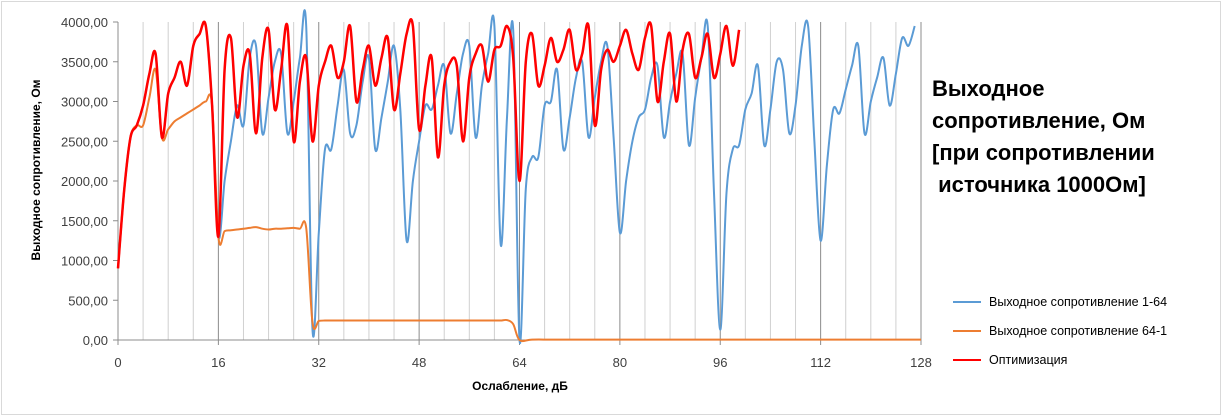 The height and width of the screenshot is (416, 1222). Describe the element at coordinates (84, 261) in the screenshot. I see `y-tick-label: 1000,00` at that location.